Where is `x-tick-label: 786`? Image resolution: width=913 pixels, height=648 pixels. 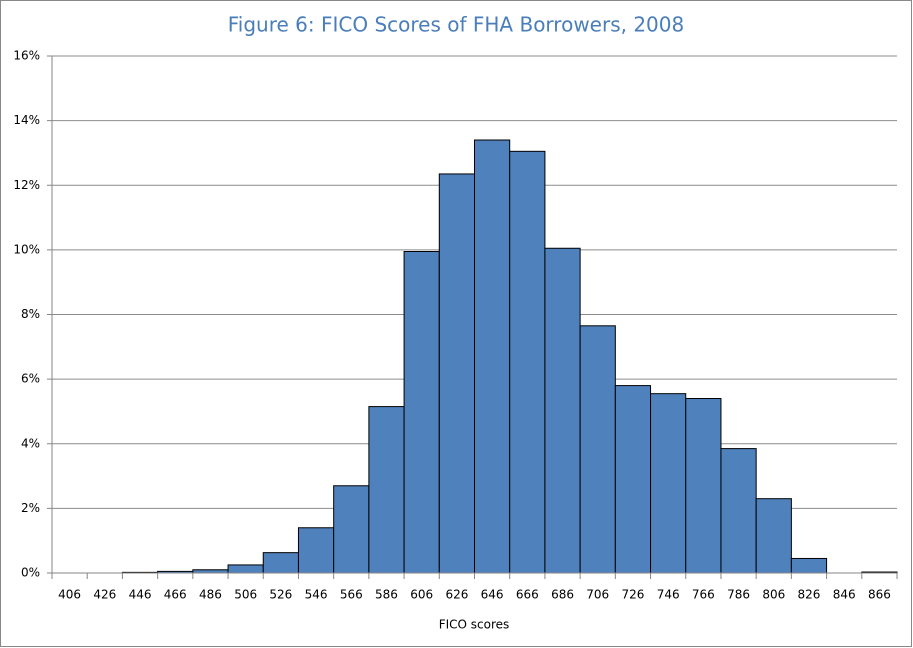 x-tick-label: 786 is located at coordinates (738, 595).